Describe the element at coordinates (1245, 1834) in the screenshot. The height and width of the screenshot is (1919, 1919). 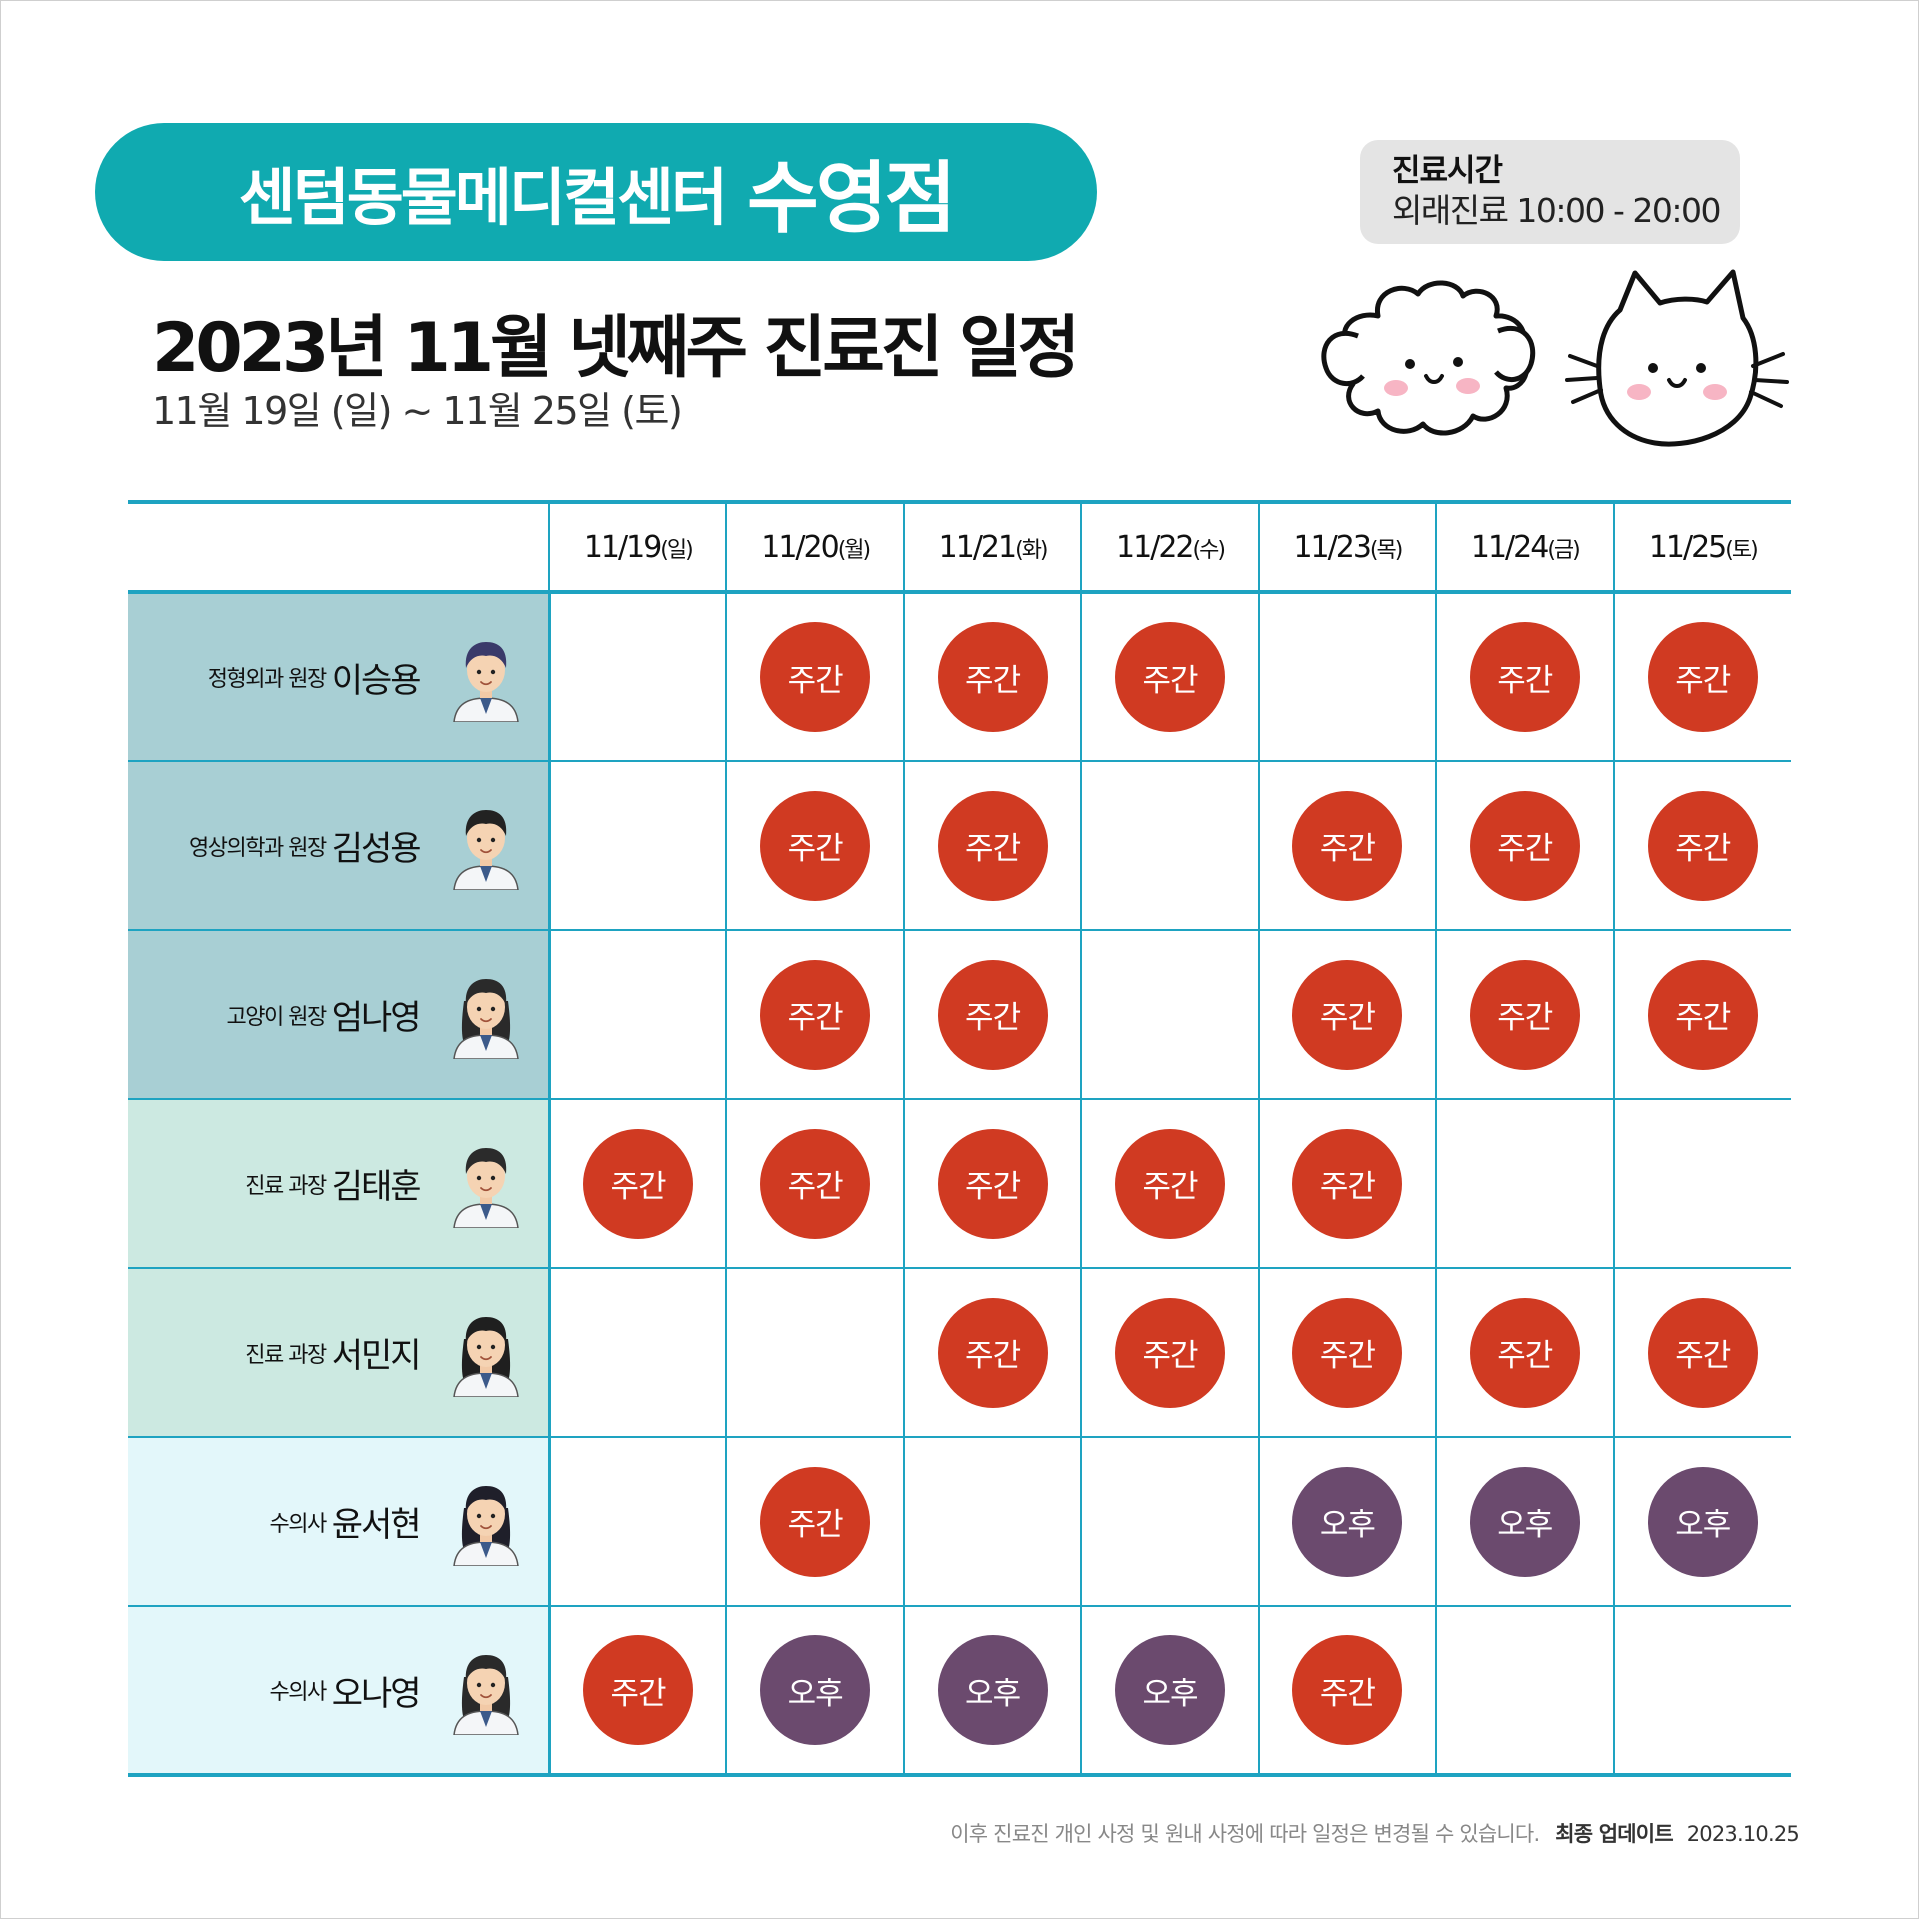
I see `footnote-notice: 이후 진료진 개인 사정 및 원내 사정에 따라 일정은 변경될 수 있습니다.` at that location.